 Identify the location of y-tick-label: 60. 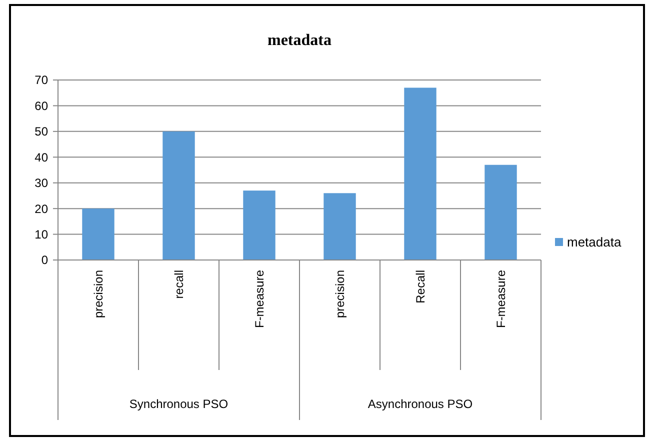
(41, 105).